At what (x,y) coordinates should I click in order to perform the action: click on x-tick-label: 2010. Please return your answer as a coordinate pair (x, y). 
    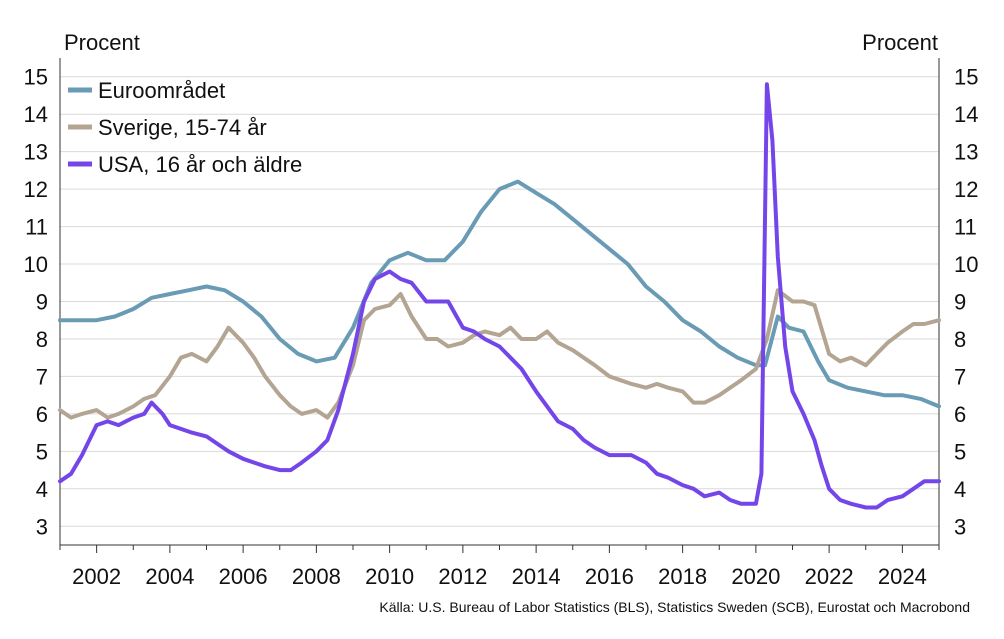
    Looking at the image, I should click on (389, 576).